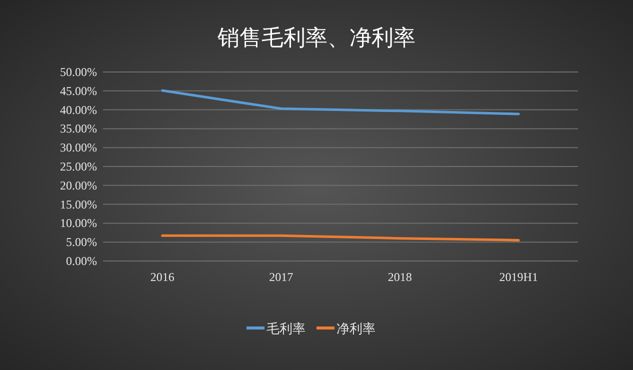 Image resolution: width=633 pixels, height=370 pixels. I want to click on x-tick-label: 2016, so click(162, 277).